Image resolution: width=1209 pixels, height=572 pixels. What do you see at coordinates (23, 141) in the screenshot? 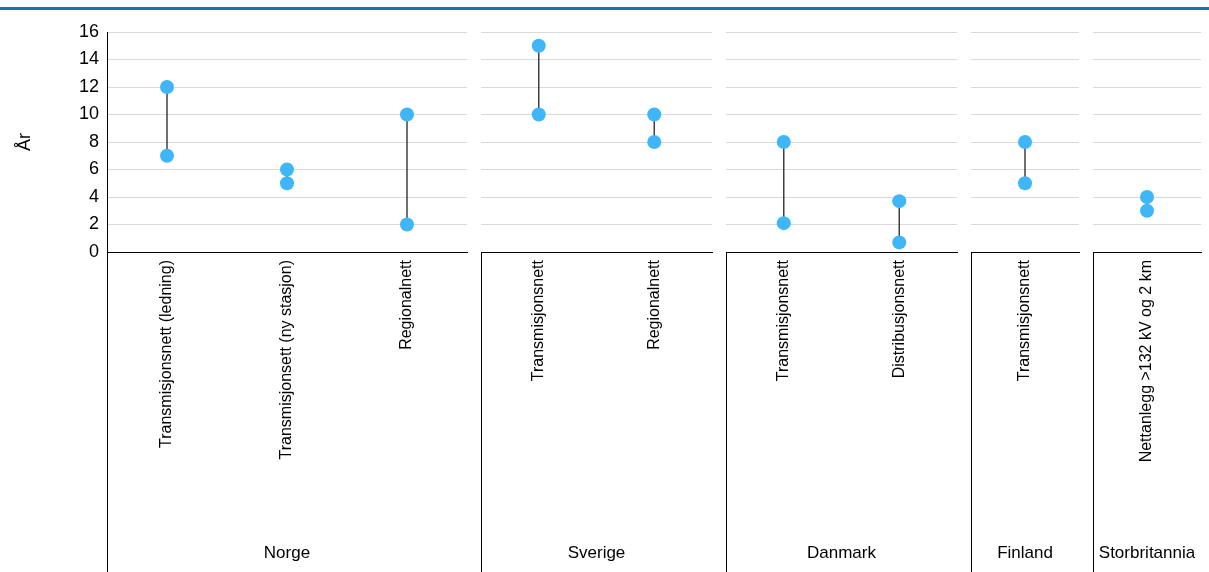
I see `y-axis-title: År` at bounding box center [23, 141].